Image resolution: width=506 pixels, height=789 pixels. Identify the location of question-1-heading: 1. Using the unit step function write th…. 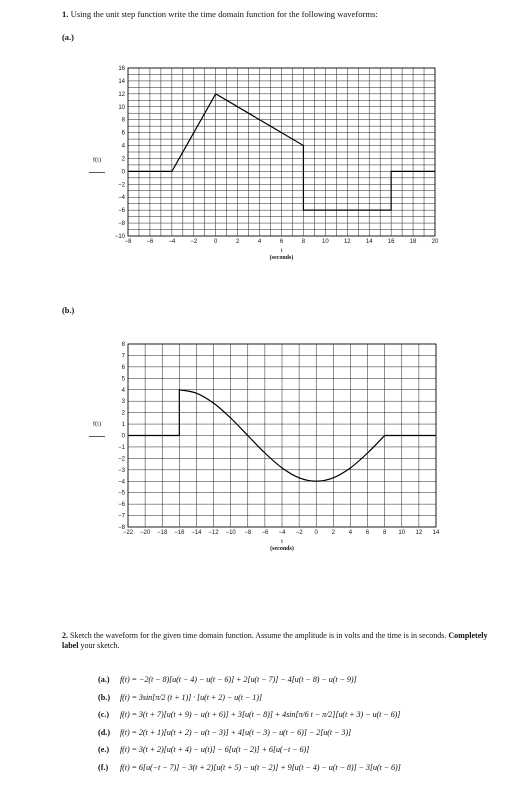
(220, 14).